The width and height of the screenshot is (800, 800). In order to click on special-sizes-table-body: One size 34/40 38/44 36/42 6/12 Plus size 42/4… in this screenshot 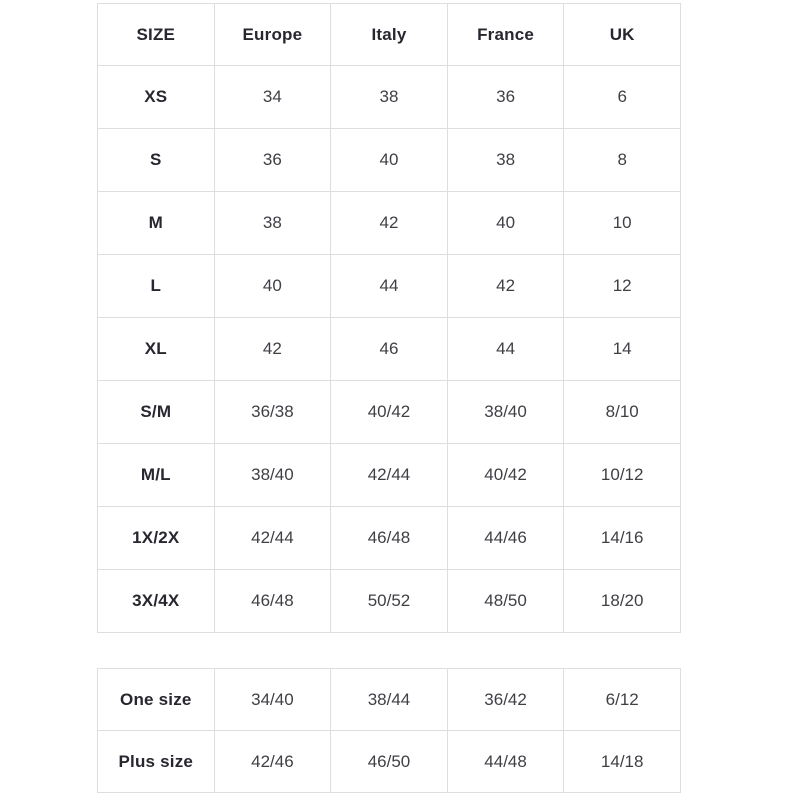, I will do `click(389, 730)`.